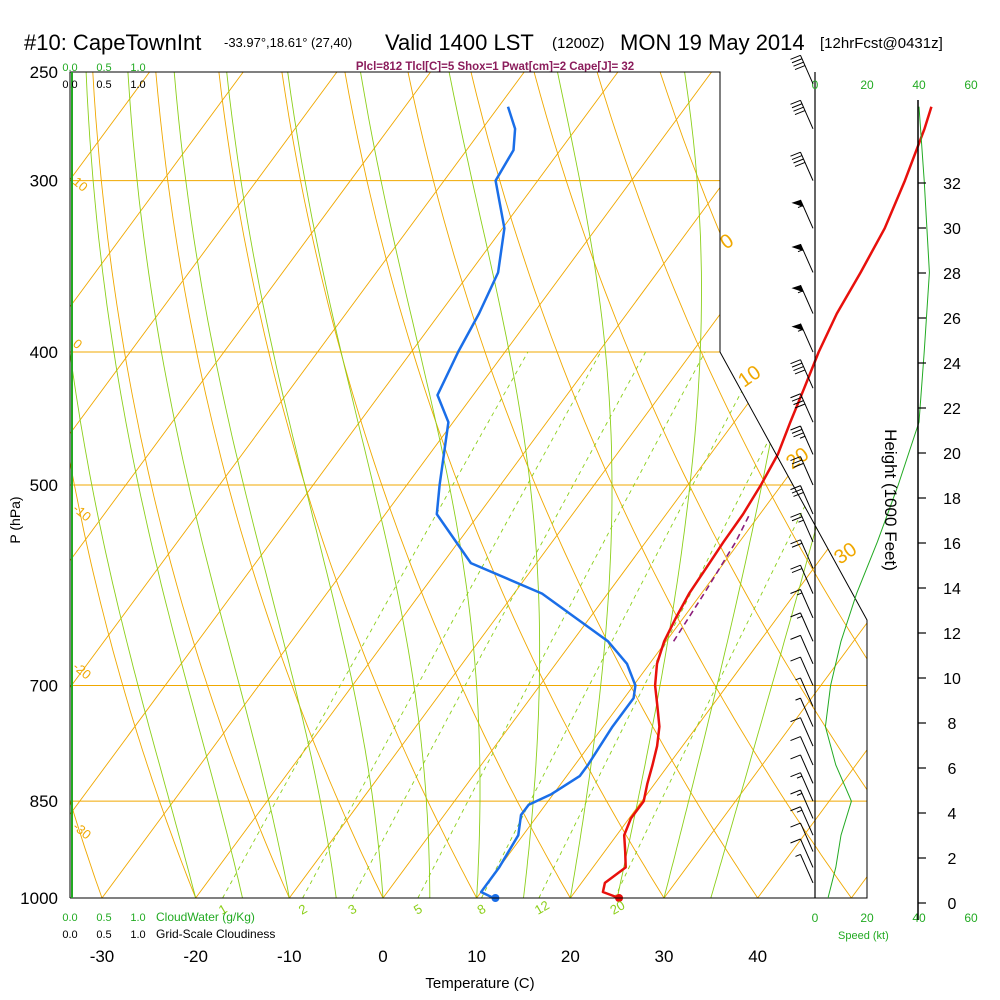  What do you see at coordinates (919, 85) in the screenshot?
I see `wind-speed-tick-top: 40` at bounding box center [919, 85].